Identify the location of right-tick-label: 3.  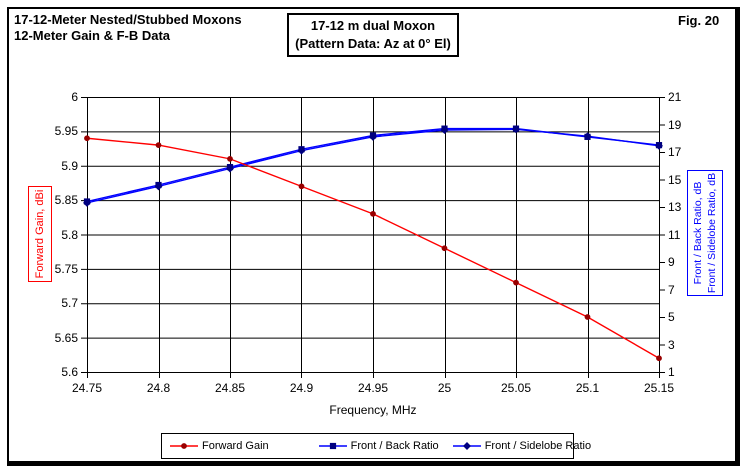
(671, 344).